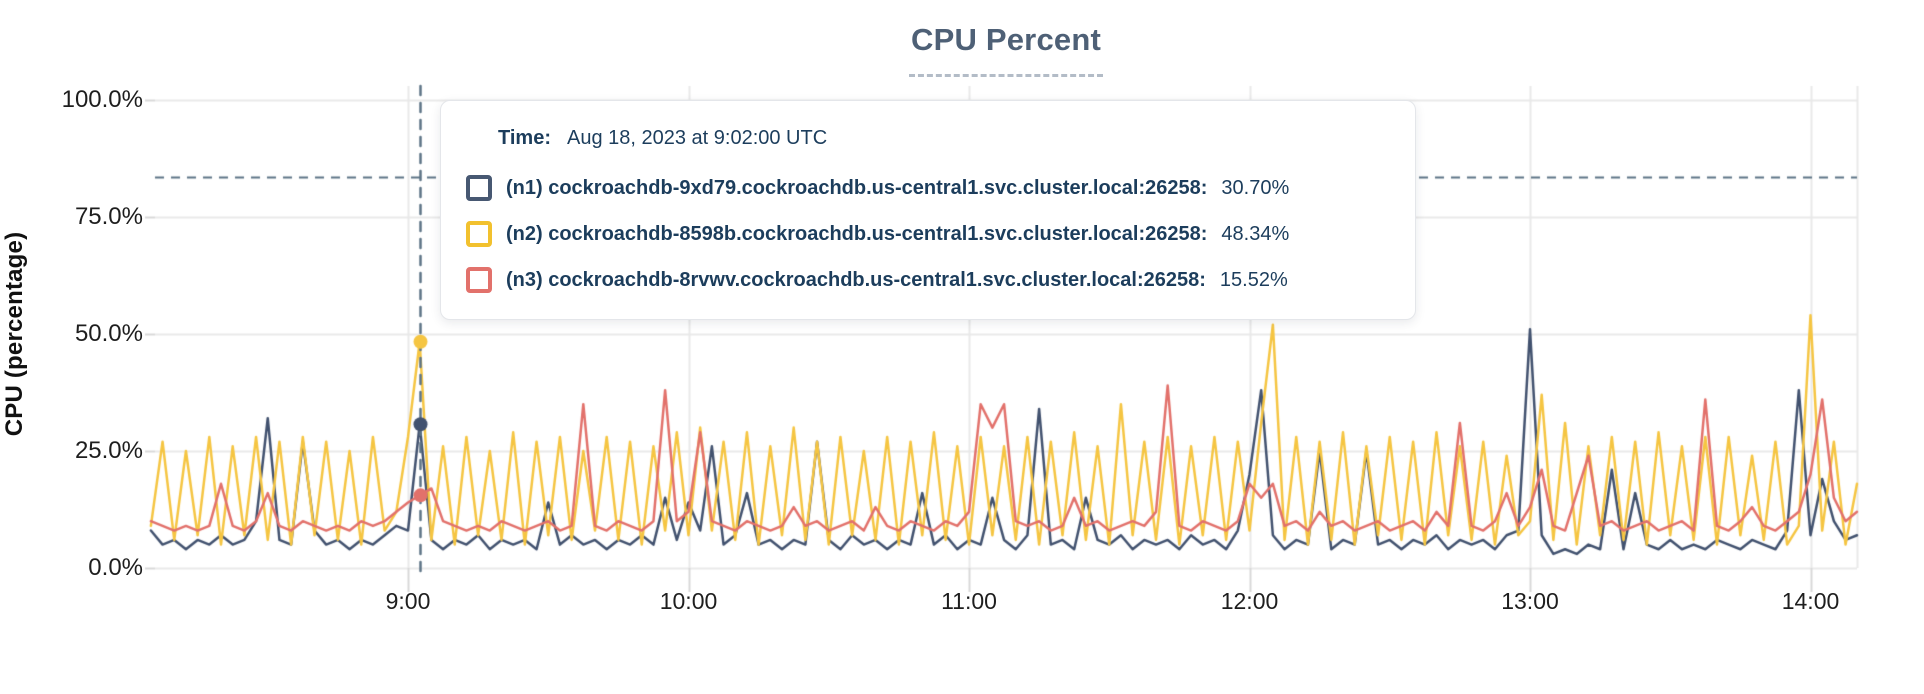  What do you see at coordinates (944, 138) in the screenshot?
I see `tooltip-time-row: Time: Aug 18, 2023 at 9:02:00 UTC` at bounding box center [944, 138].